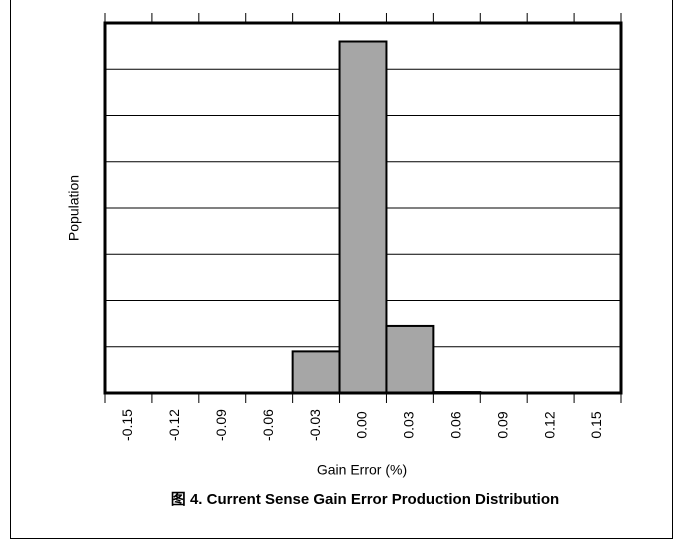 This screenshot has height=540, width=683. Describe the element at coordinates (221, 425) in the screenshot. I see `x-tick-label: -0.09` at that location.